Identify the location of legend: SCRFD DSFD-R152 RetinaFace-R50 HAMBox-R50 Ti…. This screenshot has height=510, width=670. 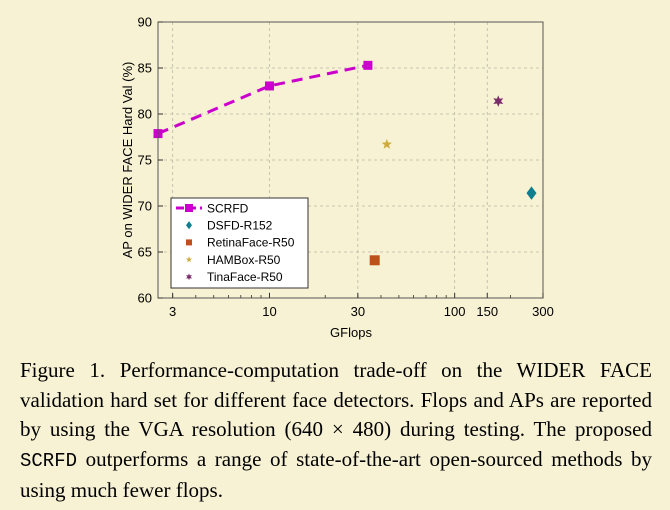
(239, 243).